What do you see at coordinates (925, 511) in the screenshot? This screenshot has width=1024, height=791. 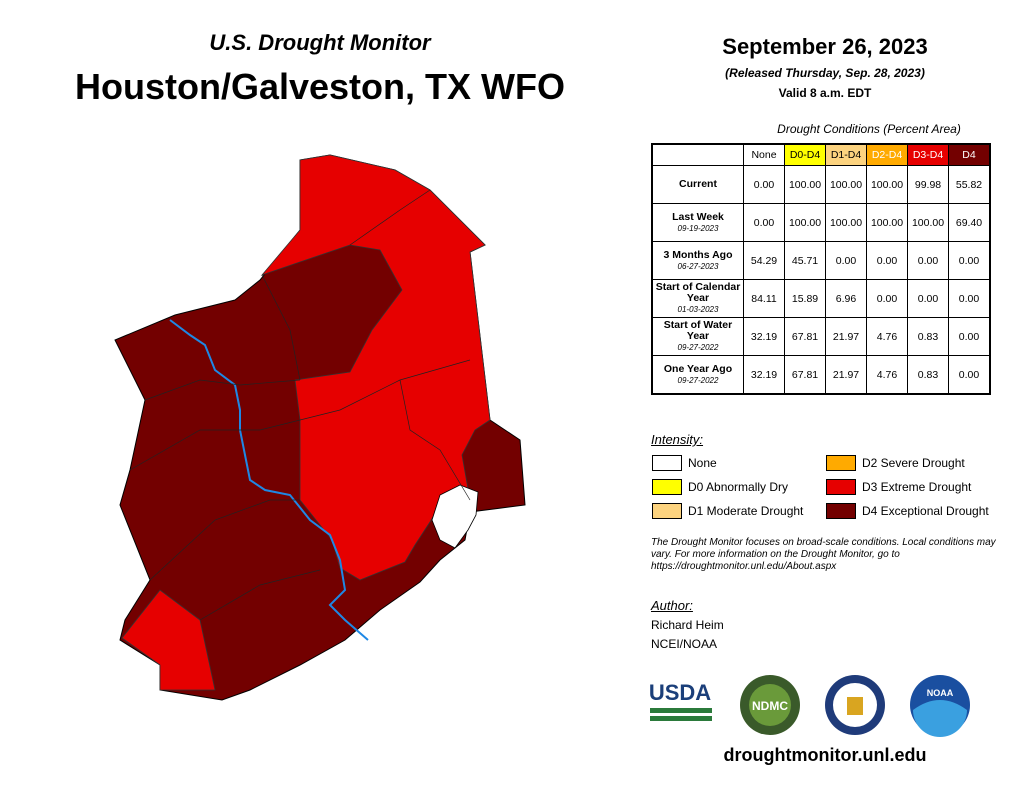 I see `legend-label: D4 Exceptional Drought` at bounding box center [925, 511].